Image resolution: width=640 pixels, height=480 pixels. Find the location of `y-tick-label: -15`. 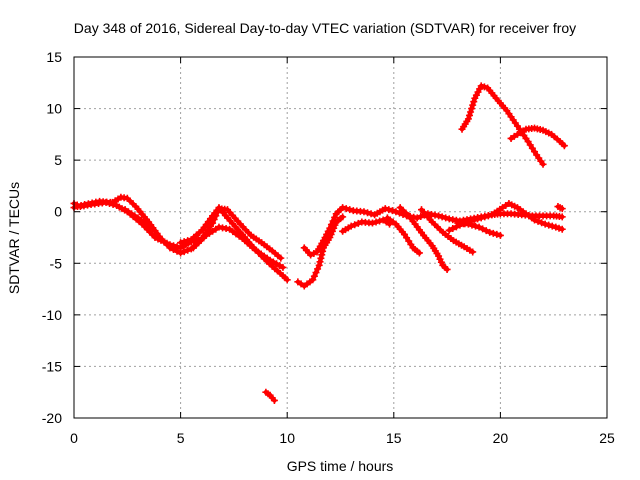

y-tick-label: -15 is located at coordinates (52, 366).